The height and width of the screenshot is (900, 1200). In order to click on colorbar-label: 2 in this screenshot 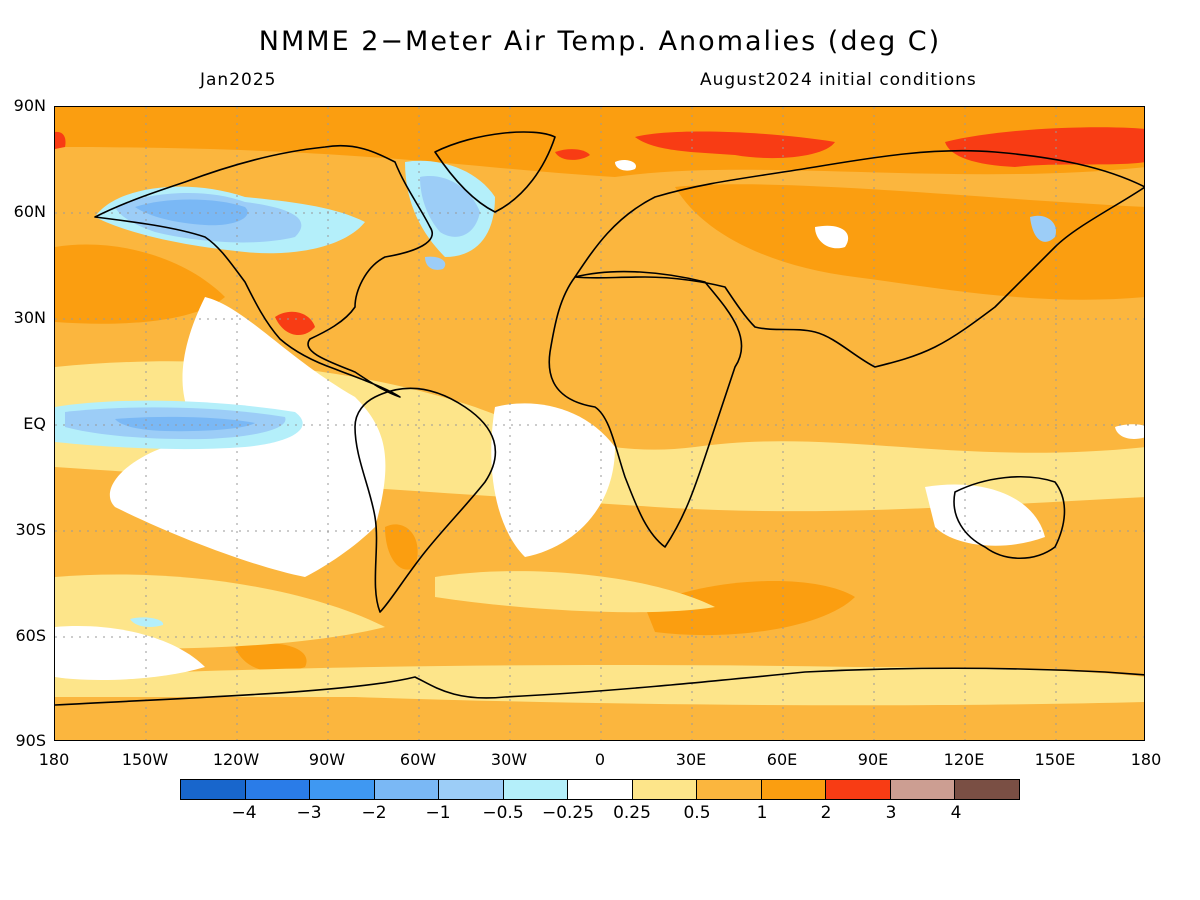, I will do `click(826, 813)`.